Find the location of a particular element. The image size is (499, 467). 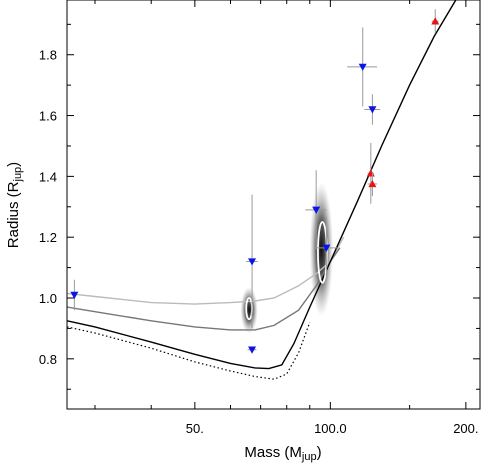

y-tick-label: 0.8 is located at coordinates (48, 359).